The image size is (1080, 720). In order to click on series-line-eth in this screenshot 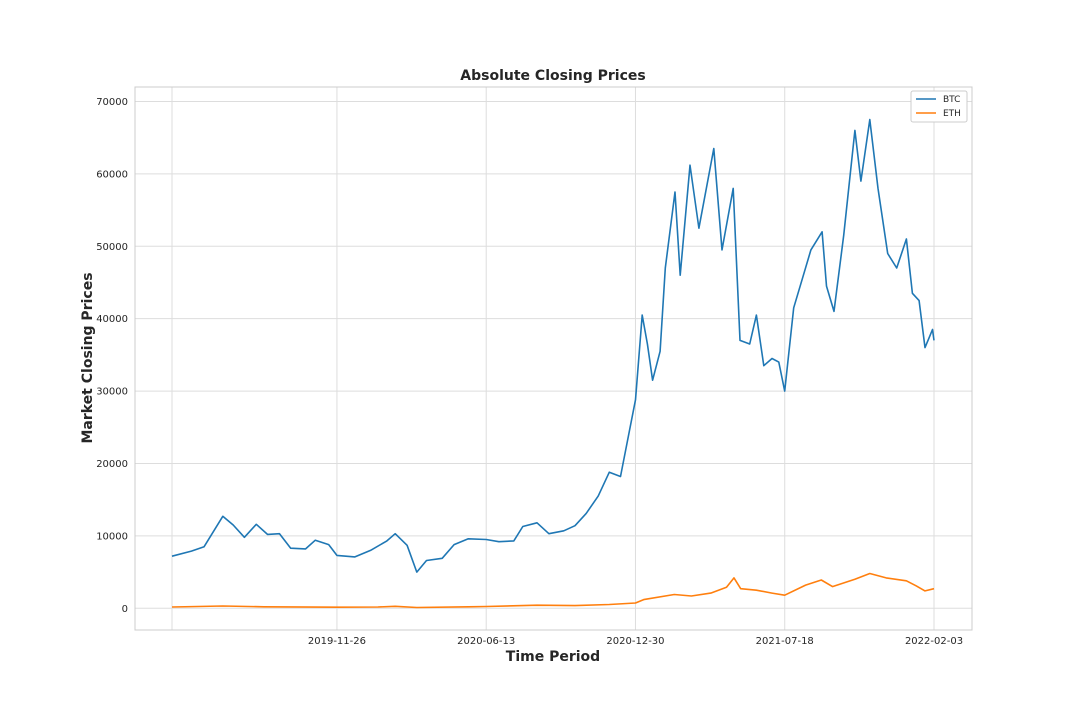, I will do `click(553, 590)`.